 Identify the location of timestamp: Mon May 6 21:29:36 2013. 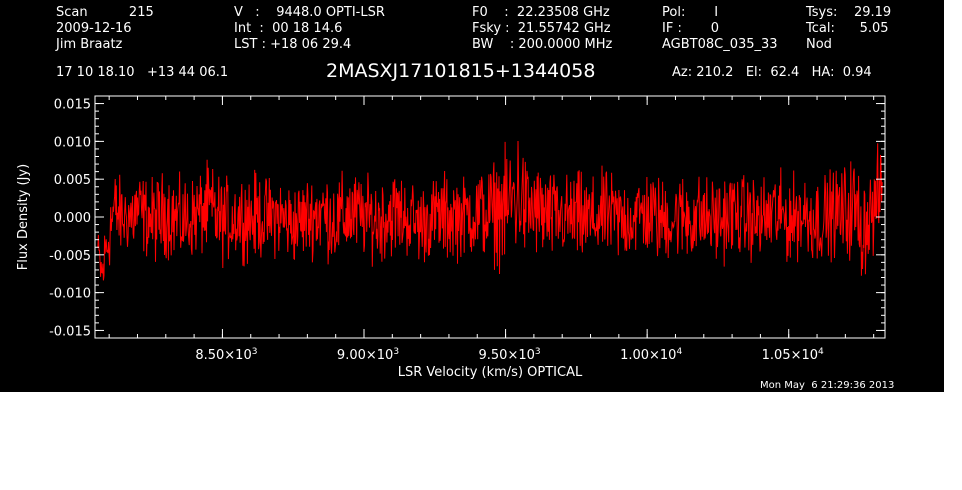
(827, 385).